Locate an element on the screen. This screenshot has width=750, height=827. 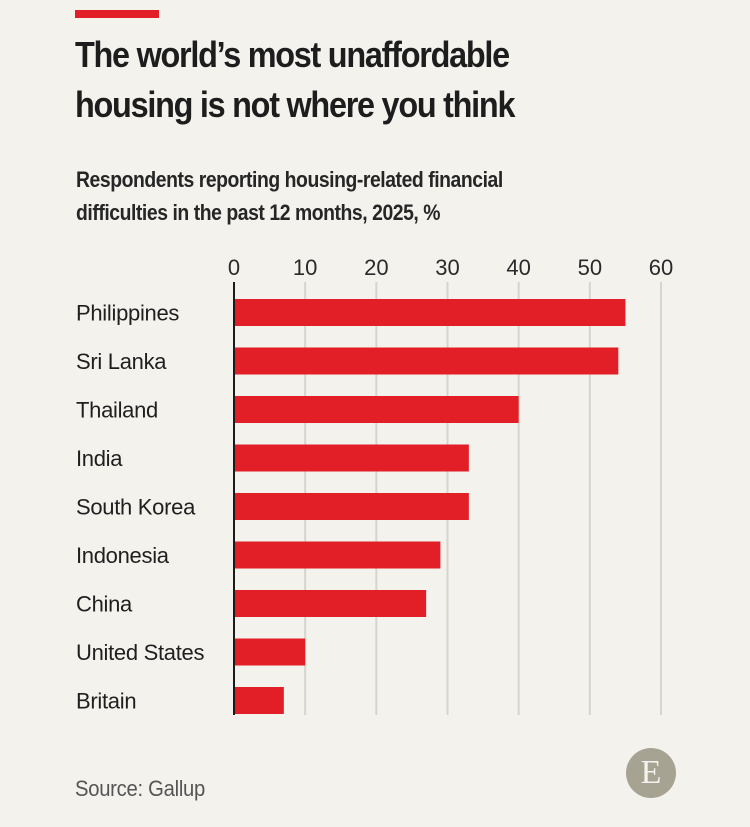
x-tick-label: 10 is located at coordinates (305, 267).